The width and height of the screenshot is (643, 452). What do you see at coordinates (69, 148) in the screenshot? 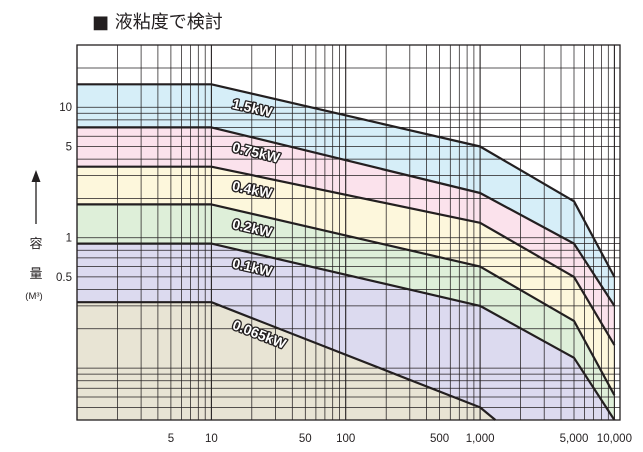
I see `y-tick-label: 5` at bounding box center [69, 148].